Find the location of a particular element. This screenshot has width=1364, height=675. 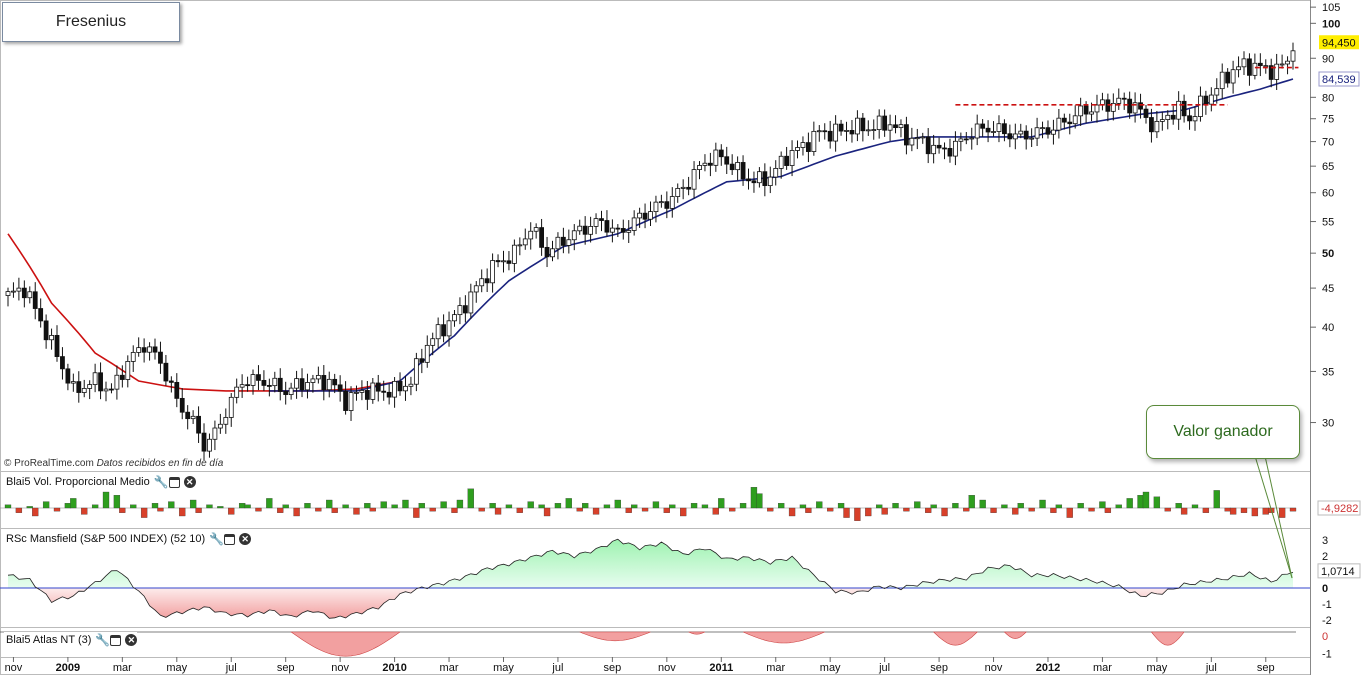

ma-fast-line is located at coordinates (204, 312).